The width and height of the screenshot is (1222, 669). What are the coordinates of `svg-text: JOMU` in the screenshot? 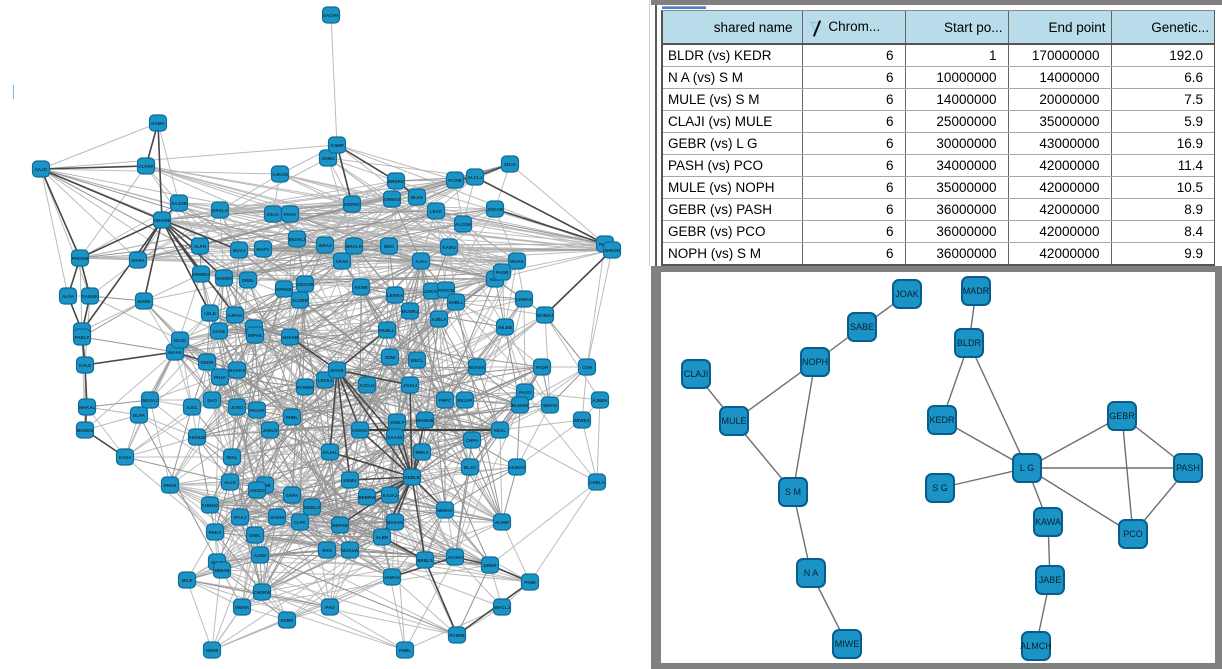 It's located at (327, 158).